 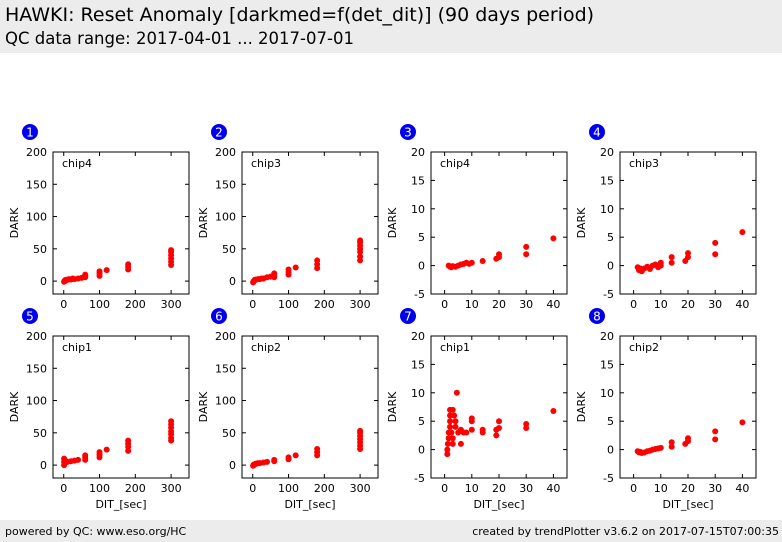 I want to click on plot-number-label: 7, so click(x=408, y=317).